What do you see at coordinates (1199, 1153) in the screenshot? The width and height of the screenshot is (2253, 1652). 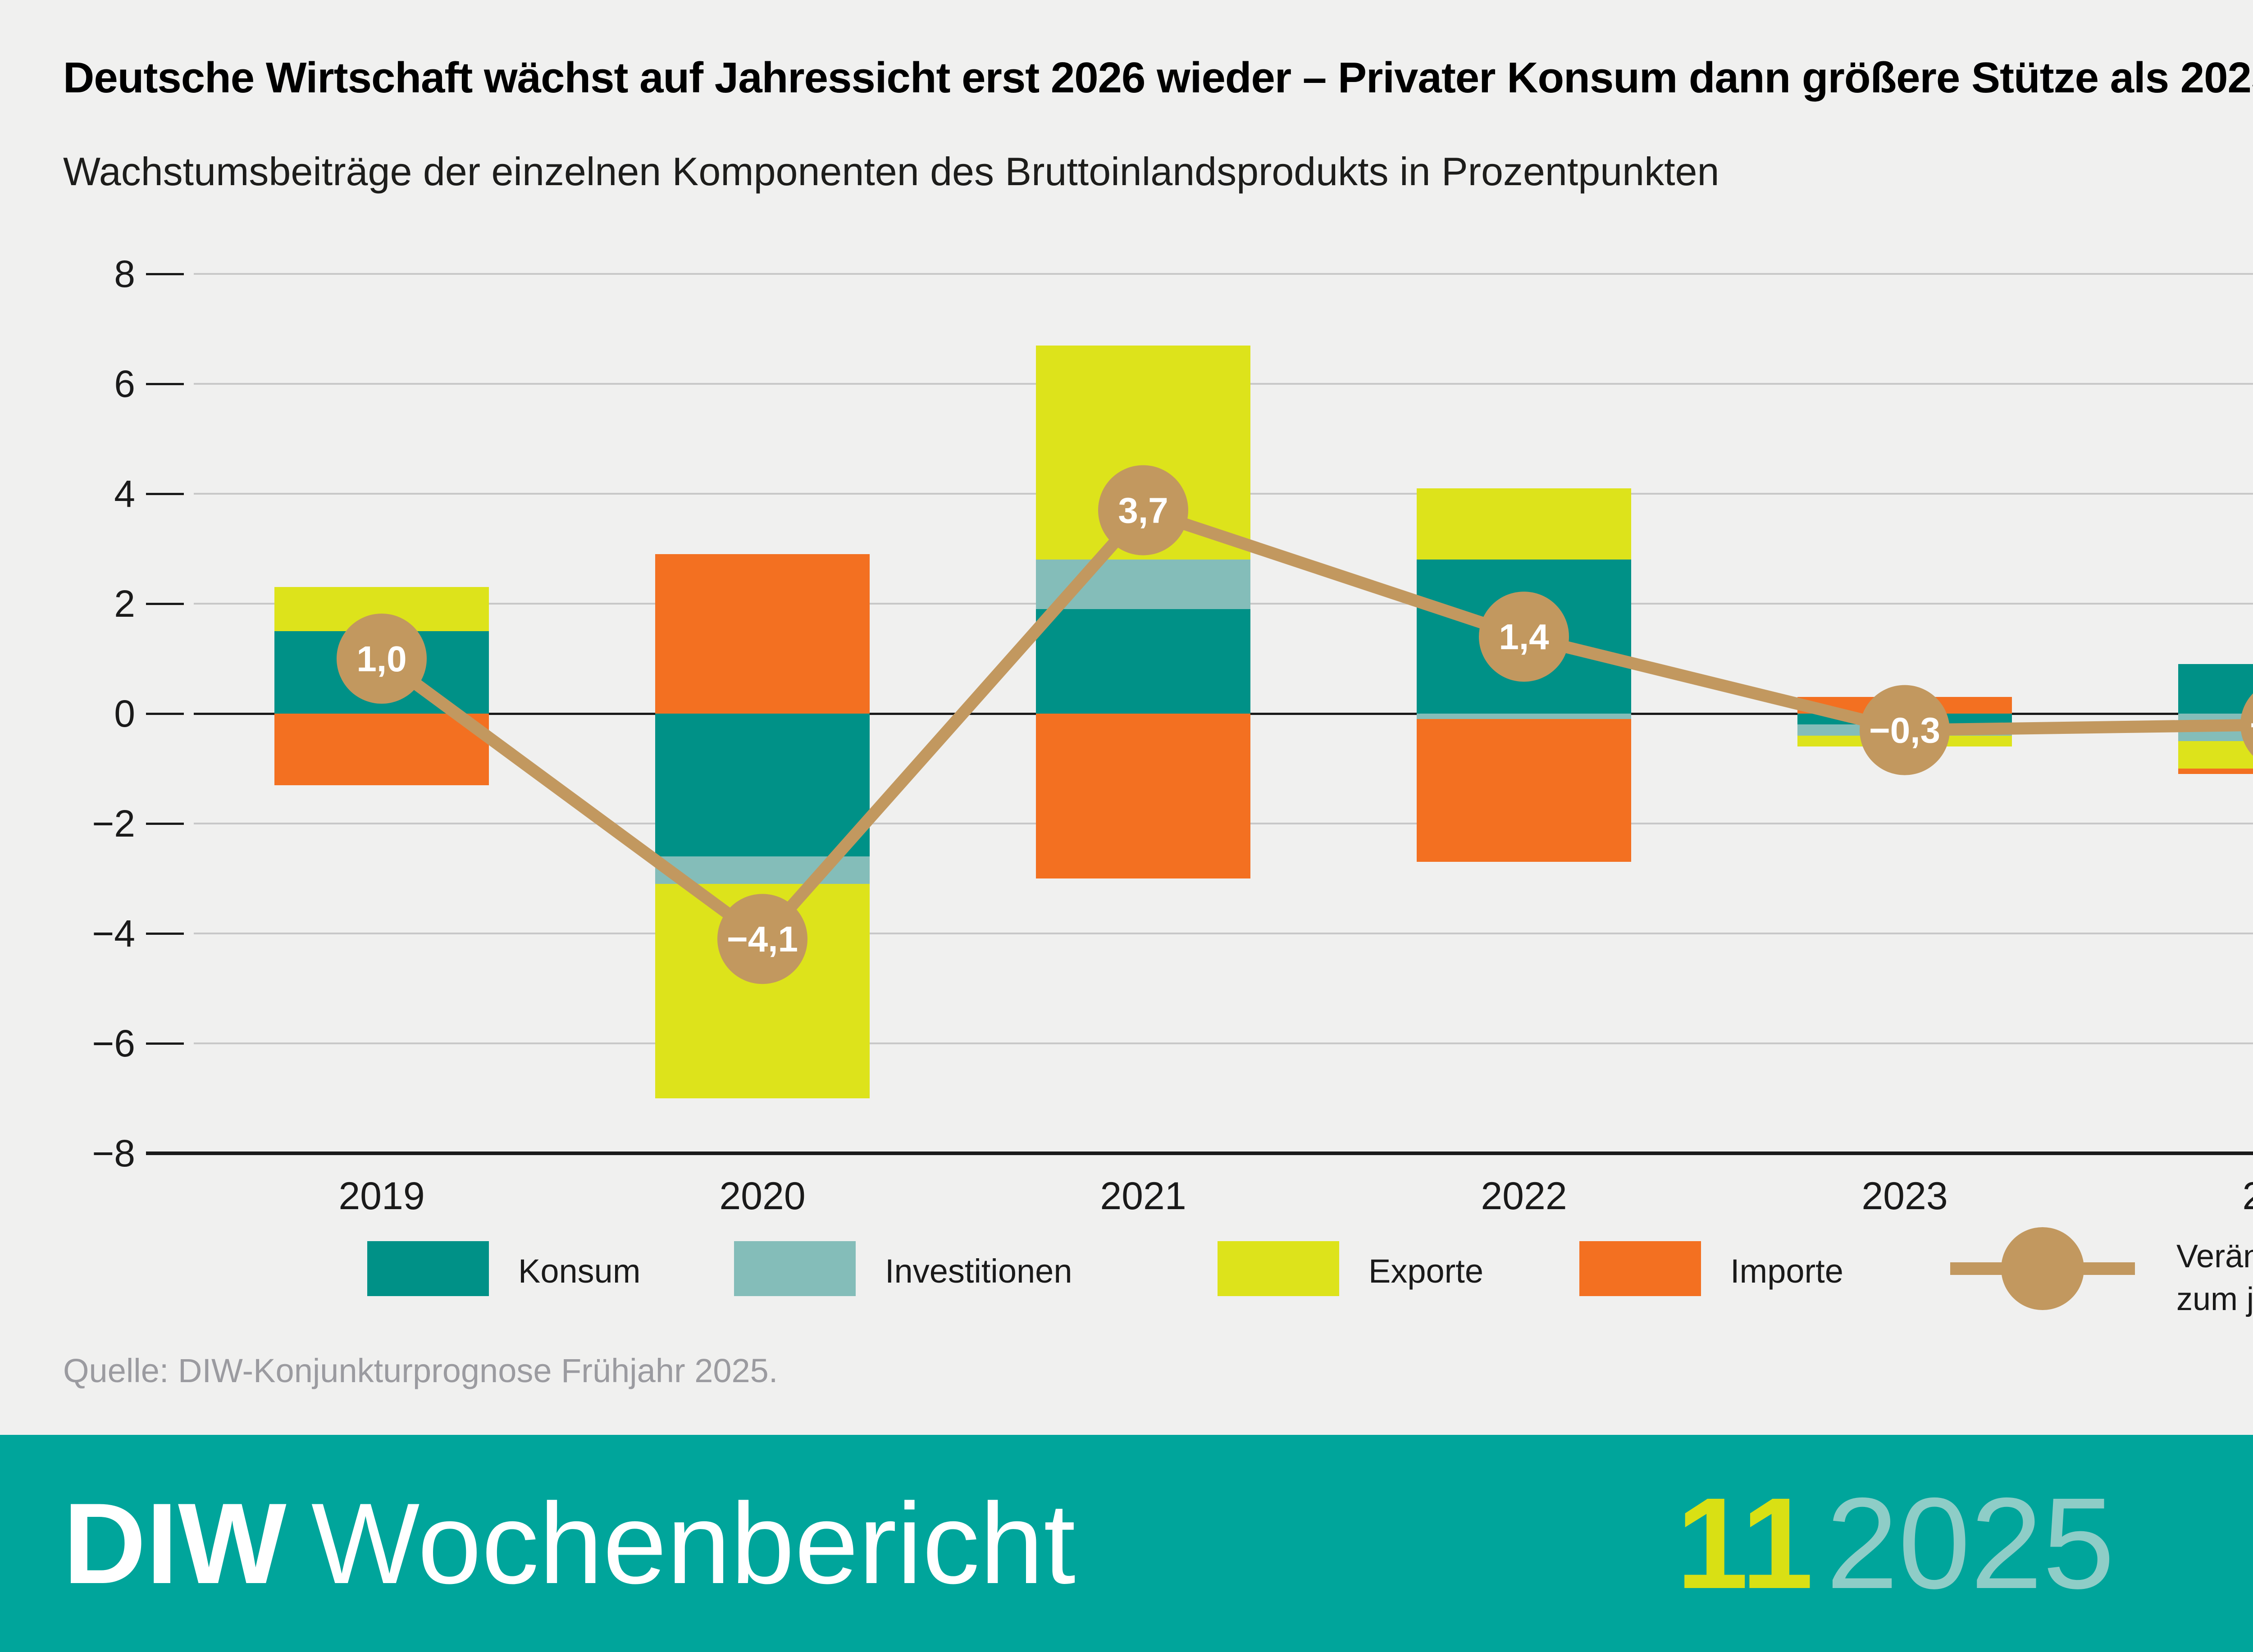 I see `gridline--8` at bounding box center [1199, 1153].